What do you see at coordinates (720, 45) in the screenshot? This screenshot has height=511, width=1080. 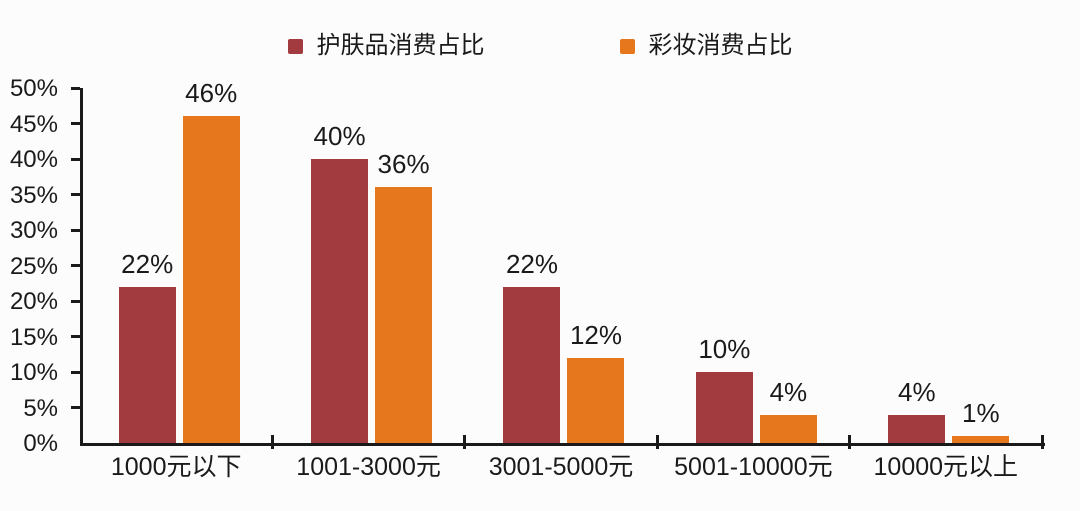 I see `legend-label: 彩妆消费占比` at bounding box center [720, 45].